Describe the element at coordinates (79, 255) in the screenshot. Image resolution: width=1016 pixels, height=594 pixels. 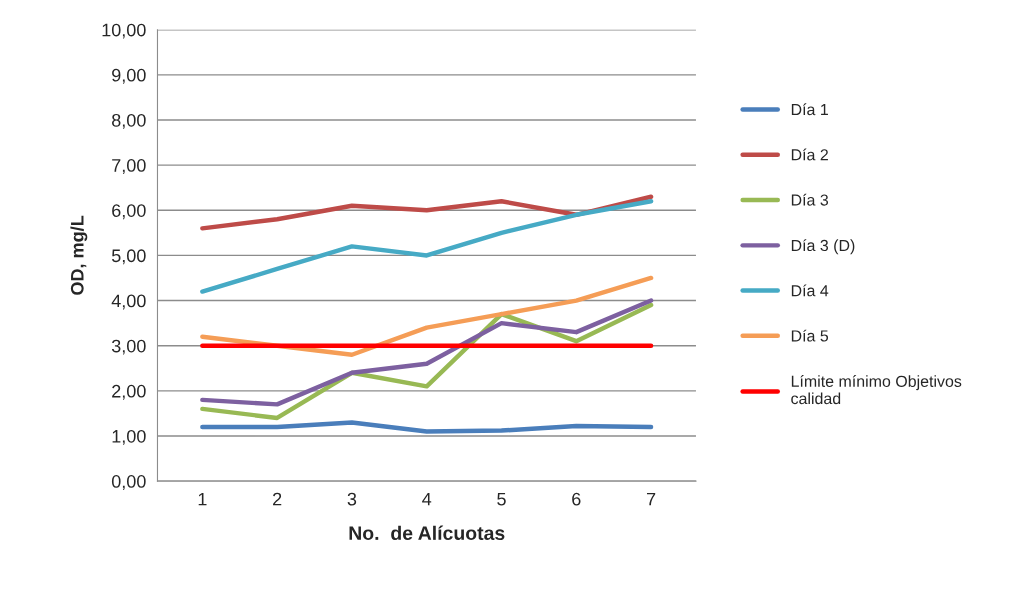
I see `y-axis-title: OD, mg/L` at that location.